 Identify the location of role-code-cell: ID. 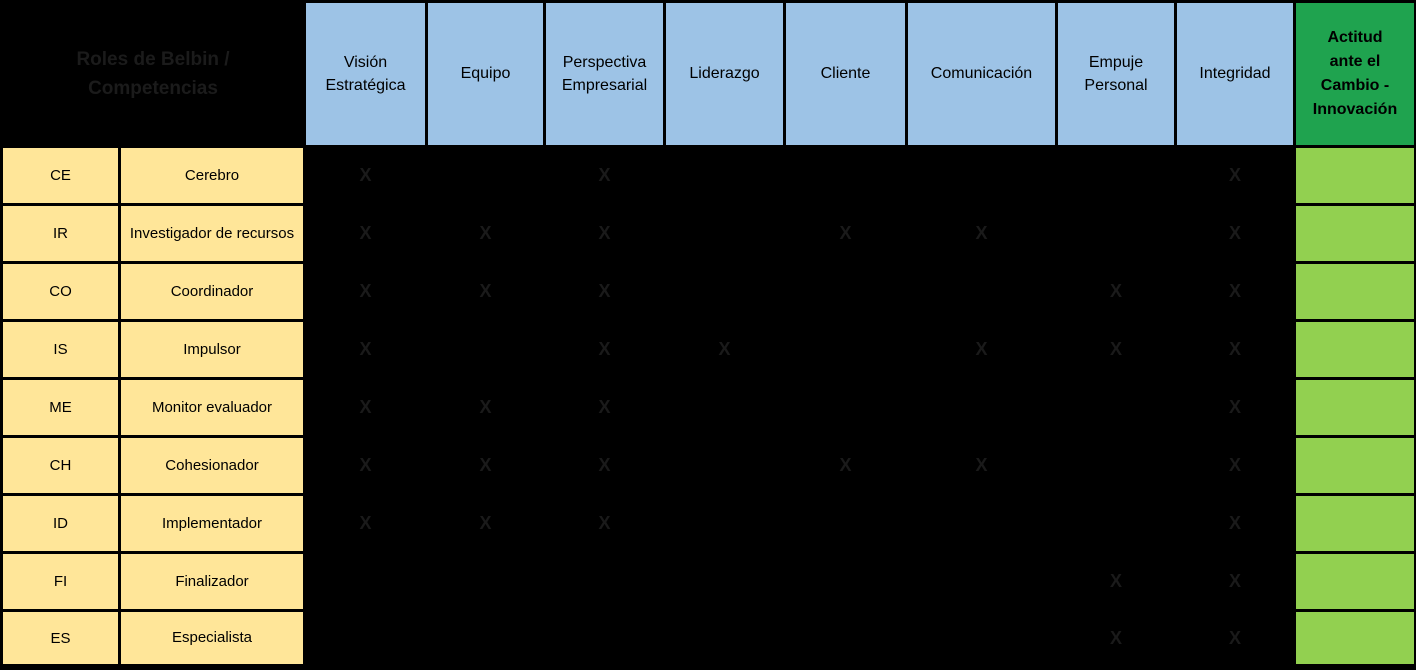
(60, 523).